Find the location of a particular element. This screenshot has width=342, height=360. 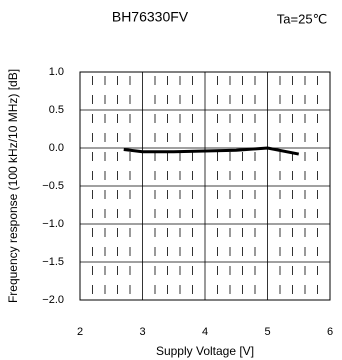

x-tick-label: 6 is located at coordinates (330, 332).